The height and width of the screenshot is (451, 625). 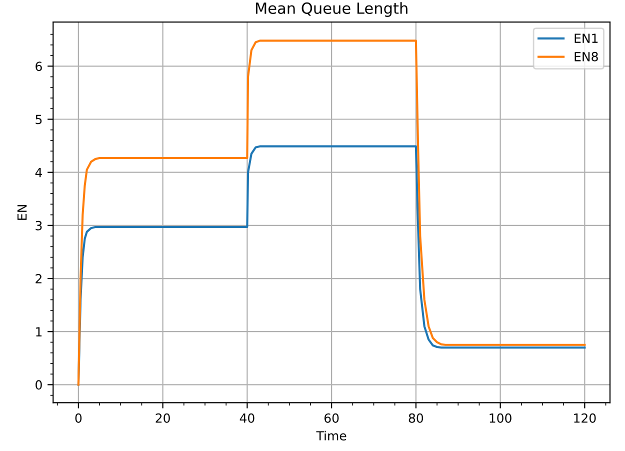 I want to click on y-tick-label: 2, so click(x=39, y=279).